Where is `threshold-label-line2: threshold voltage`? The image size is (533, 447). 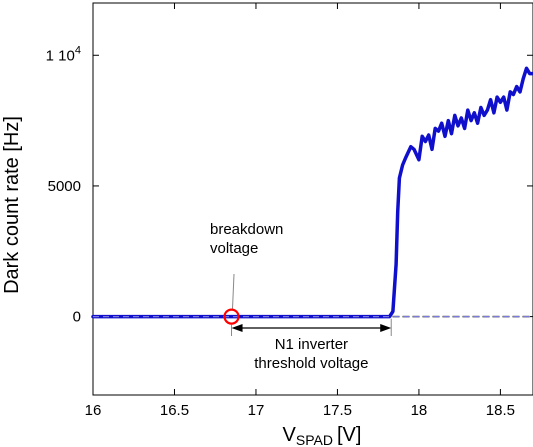 threshold-label-line2: threshold voltage is located at coordinates (311, 363).